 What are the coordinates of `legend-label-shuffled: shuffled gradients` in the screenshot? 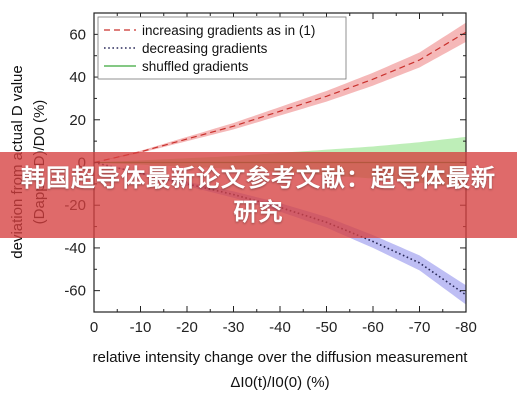 It's located at (195, 66).